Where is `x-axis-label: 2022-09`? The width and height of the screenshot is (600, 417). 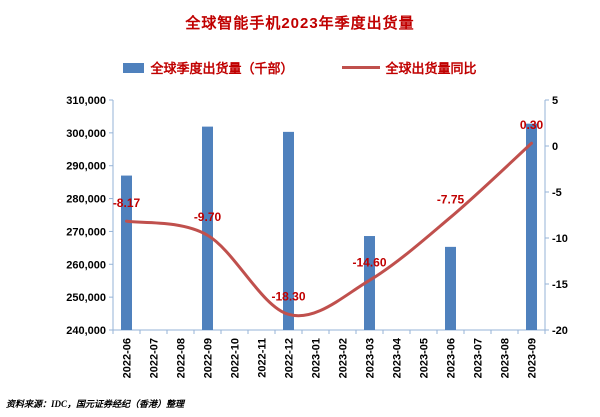 x-axis-label: 2022-09 is located at coordinates (209, 358).